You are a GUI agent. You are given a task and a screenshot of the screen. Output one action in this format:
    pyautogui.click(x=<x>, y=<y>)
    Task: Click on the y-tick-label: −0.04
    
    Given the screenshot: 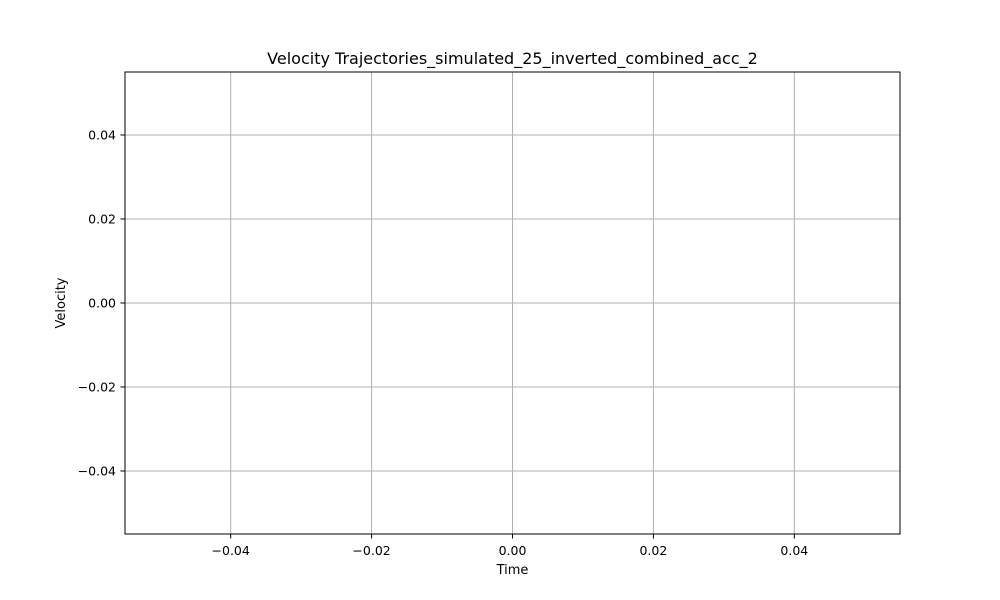 What is the action you would take?
    pyautogui.click(x=97, y=471)
    